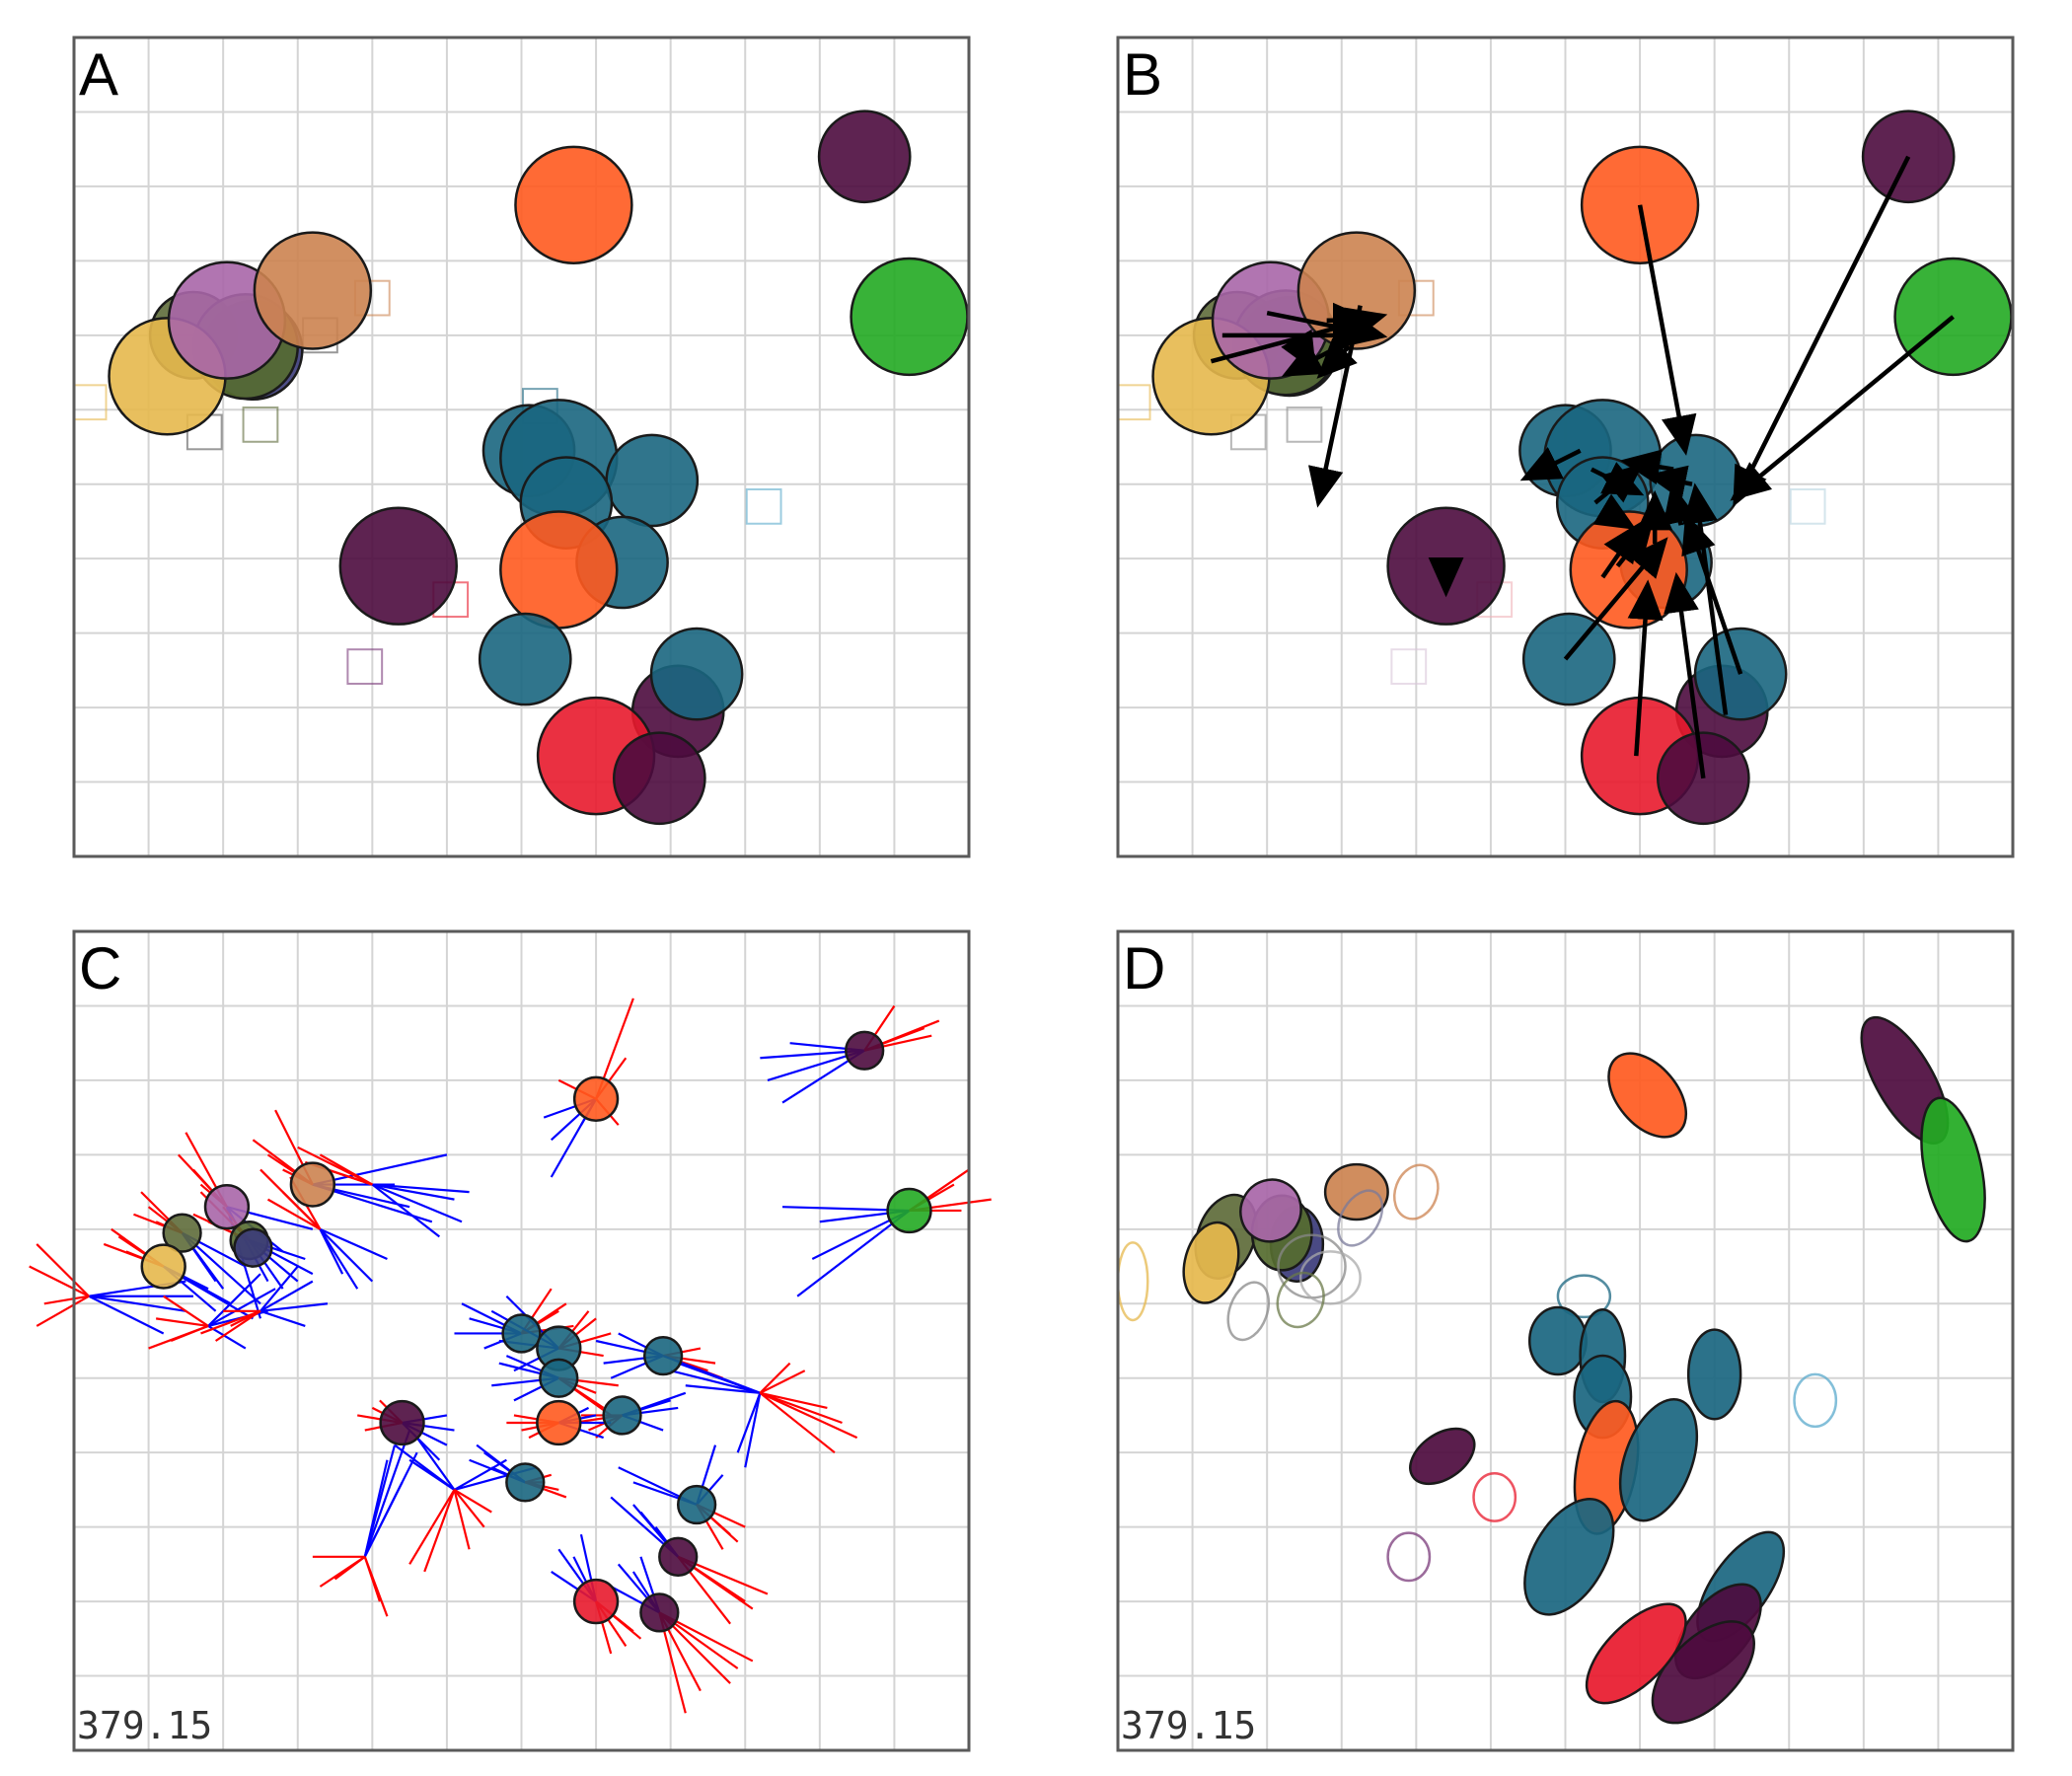 The image size is (2072, 1776). What do you see at coordinates (1143, 74) in the screenshot?
I see `panel-letter-b: B` at bounding box center [1143, 74].